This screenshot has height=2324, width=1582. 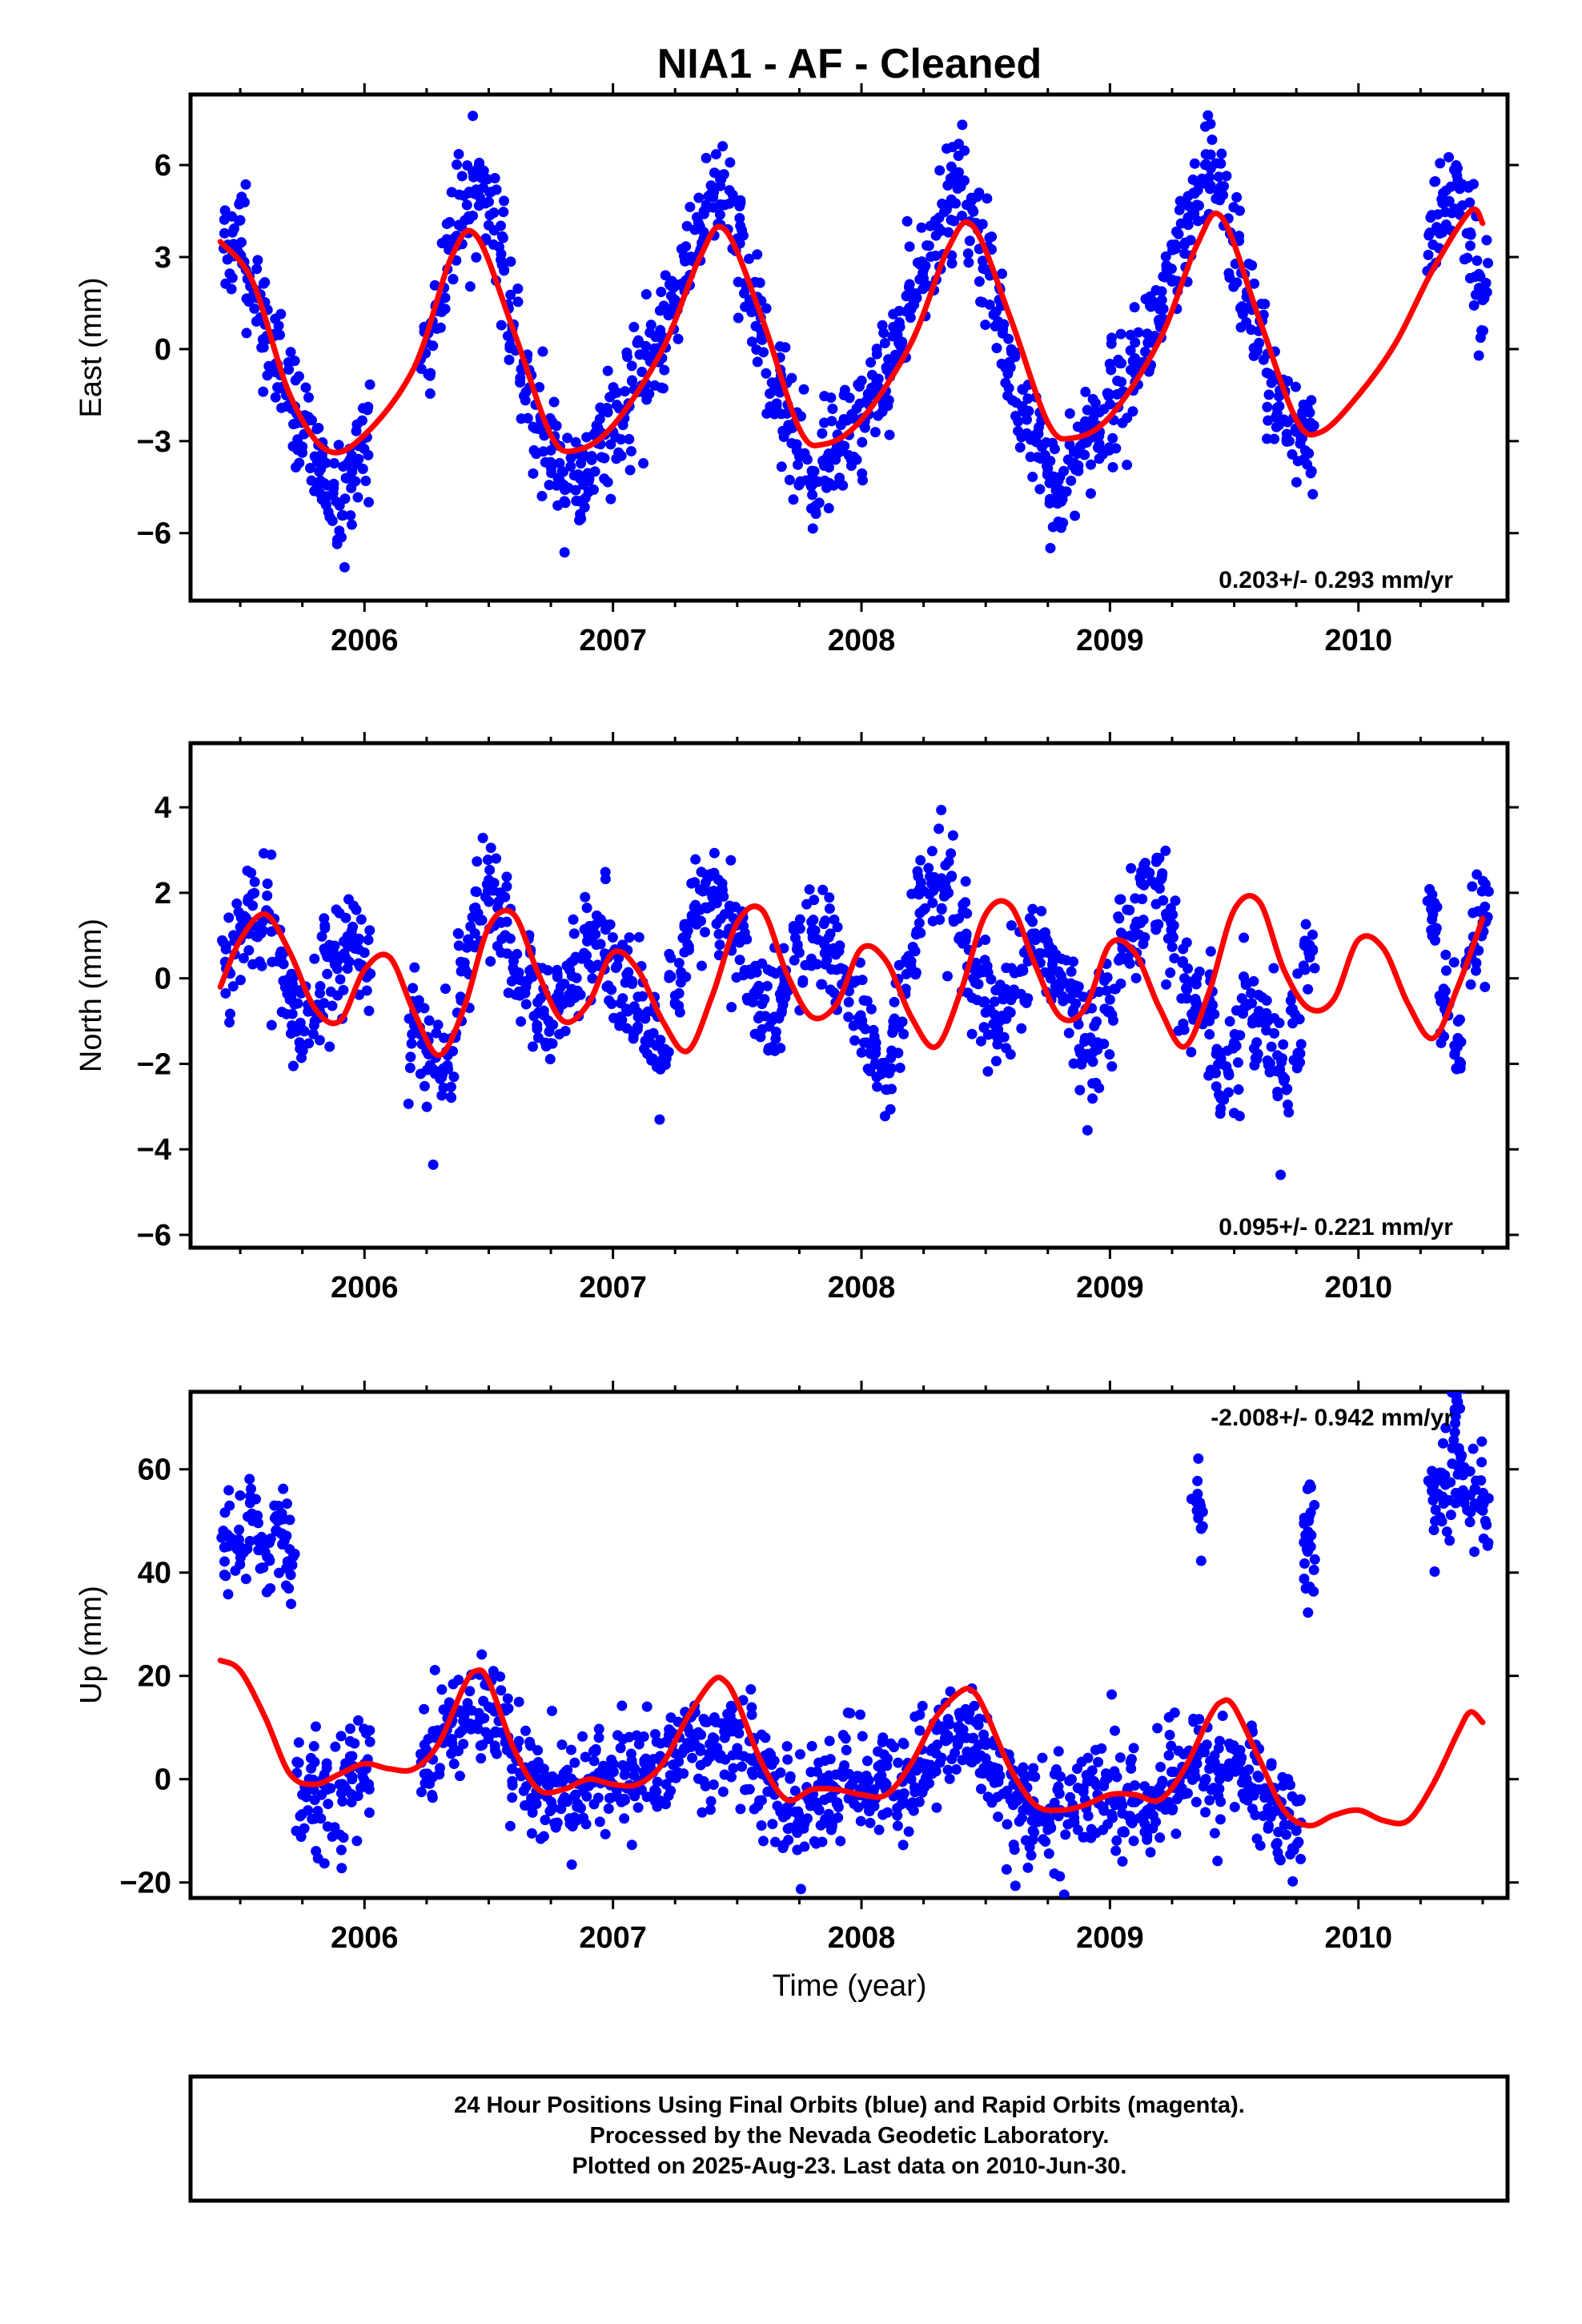 I want to click on y-tick-label: 20, so click(x=154, y=1677).